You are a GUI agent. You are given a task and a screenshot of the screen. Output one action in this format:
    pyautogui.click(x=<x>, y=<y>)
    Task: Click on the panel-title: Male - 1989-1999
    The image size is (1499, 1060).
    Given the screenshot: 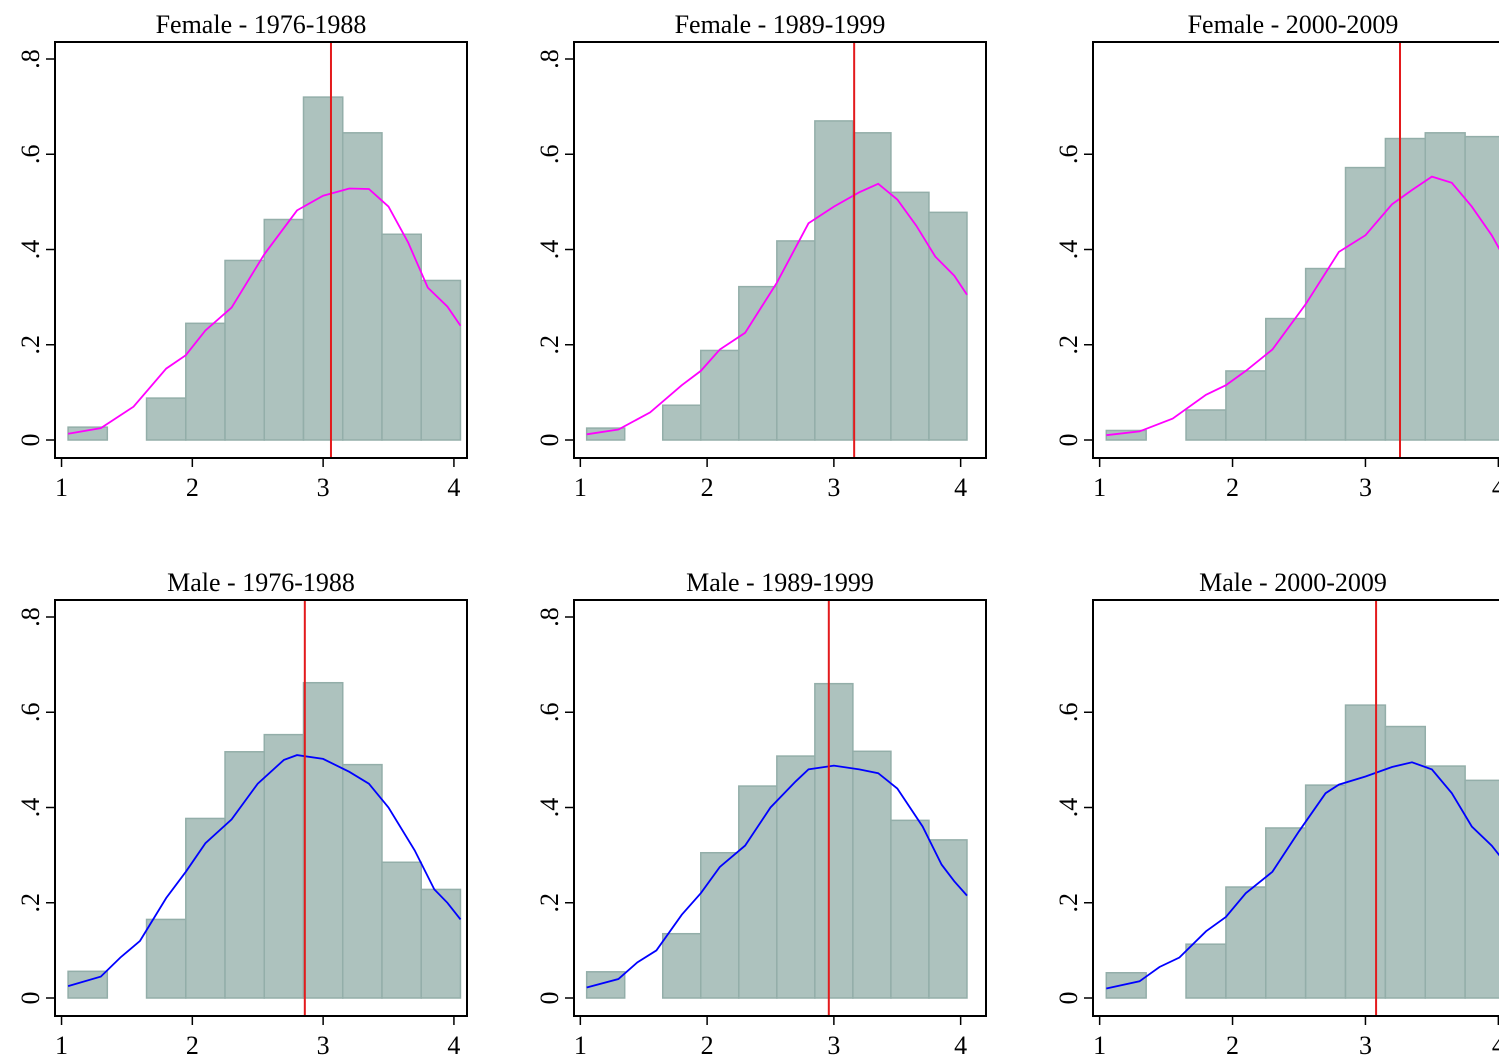 What is the action you would take?
    pyautogui.click(x=780, y=582)
    